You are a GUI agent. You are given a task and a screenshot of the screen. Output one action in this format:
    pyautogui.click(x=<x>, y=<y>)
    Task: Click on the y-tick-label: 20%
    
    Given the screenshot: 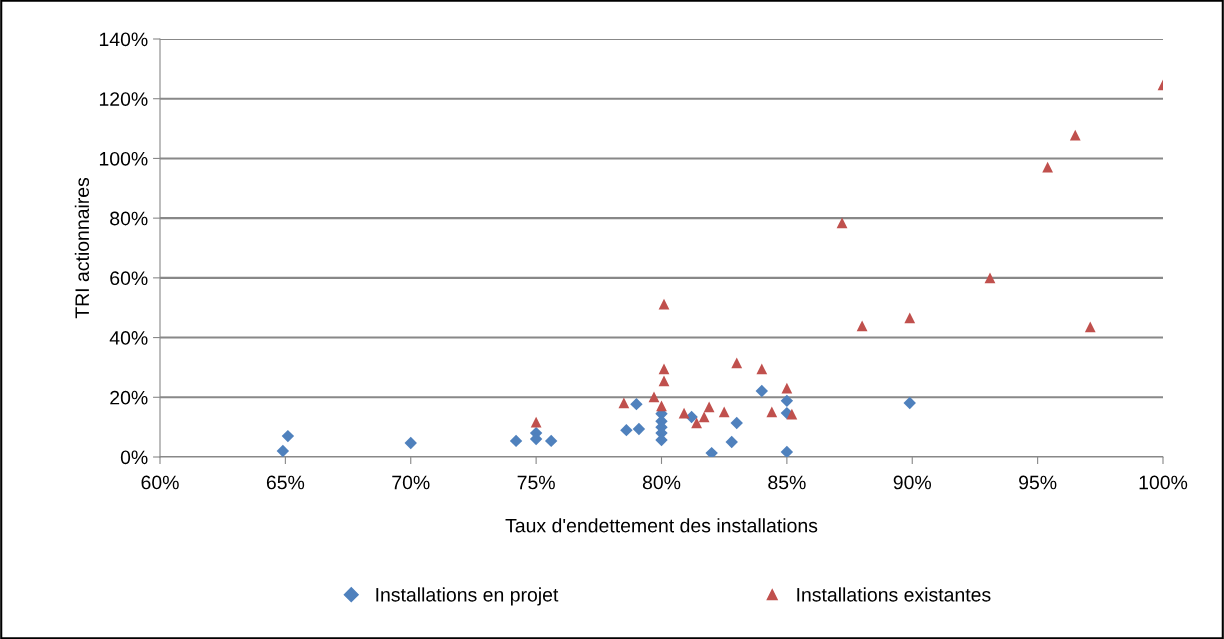 What is the action you would take?
    pyautogui.click(x=129, y=397)
    